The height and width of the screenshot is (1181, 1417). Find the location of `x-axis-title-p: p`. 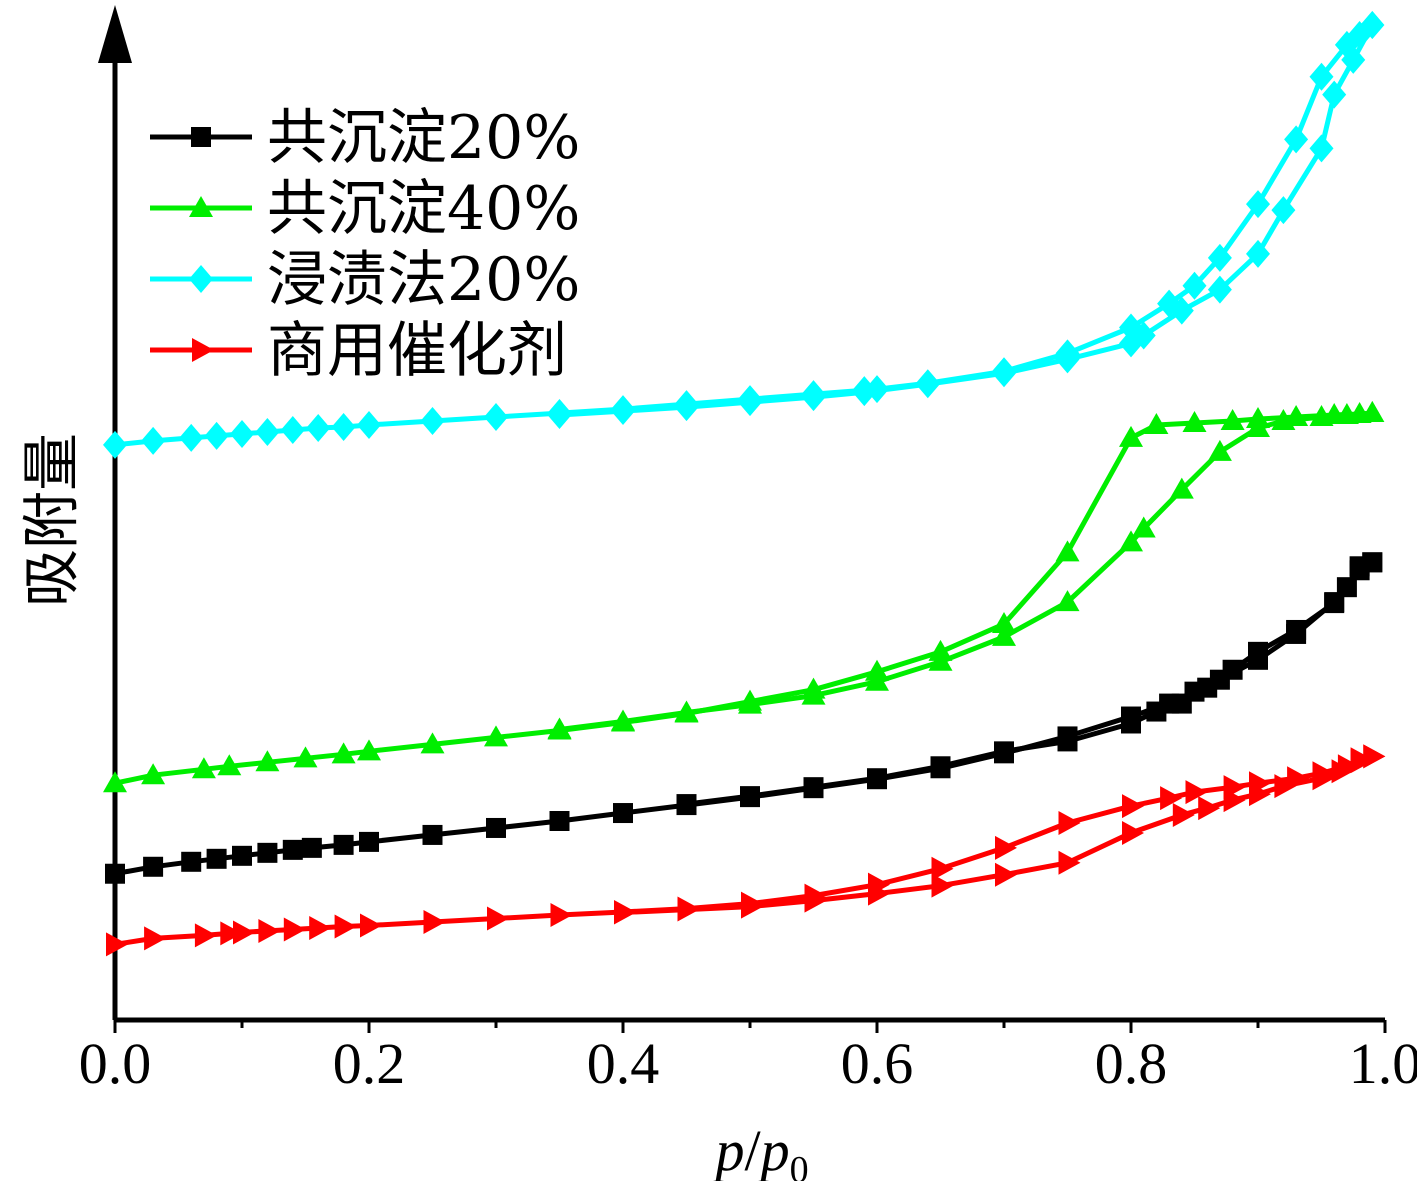

x-axis-title-p: p is located at coordinates (727, 1149).